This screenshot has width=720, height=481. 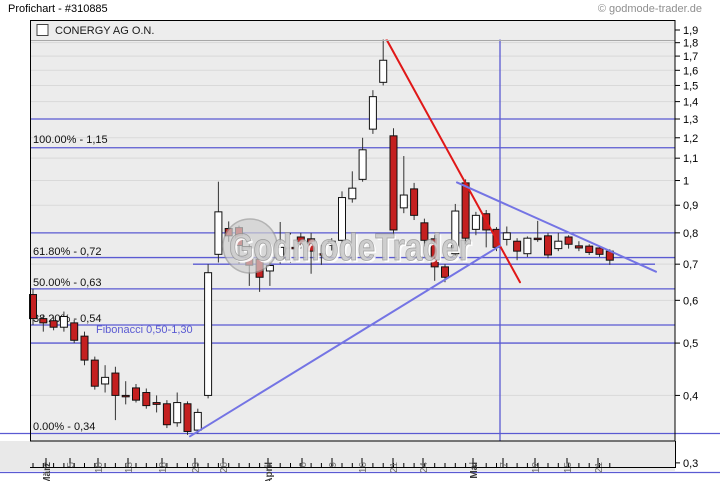 I want to click on y-tick-label: 0,3, so click(x=690, y=464).